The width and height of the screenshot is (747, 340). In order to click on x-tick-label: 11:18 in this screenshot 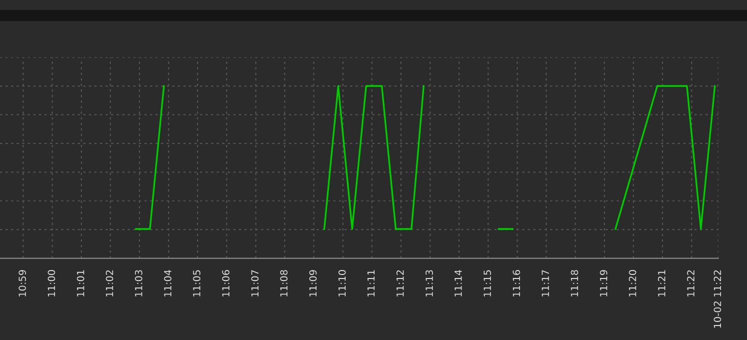, I will do `click(574, 283)`.